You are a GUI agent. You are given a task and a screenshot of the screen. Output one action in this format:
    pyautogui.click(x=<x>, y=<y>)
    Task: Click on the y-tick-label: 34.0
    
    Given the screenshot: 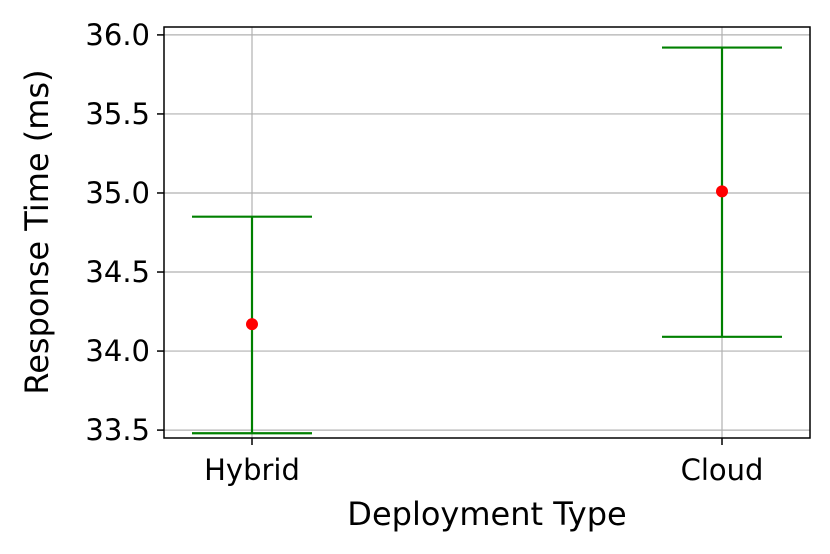 What is the action you would take?
    pyautogui.click(x=117, y=351)
    